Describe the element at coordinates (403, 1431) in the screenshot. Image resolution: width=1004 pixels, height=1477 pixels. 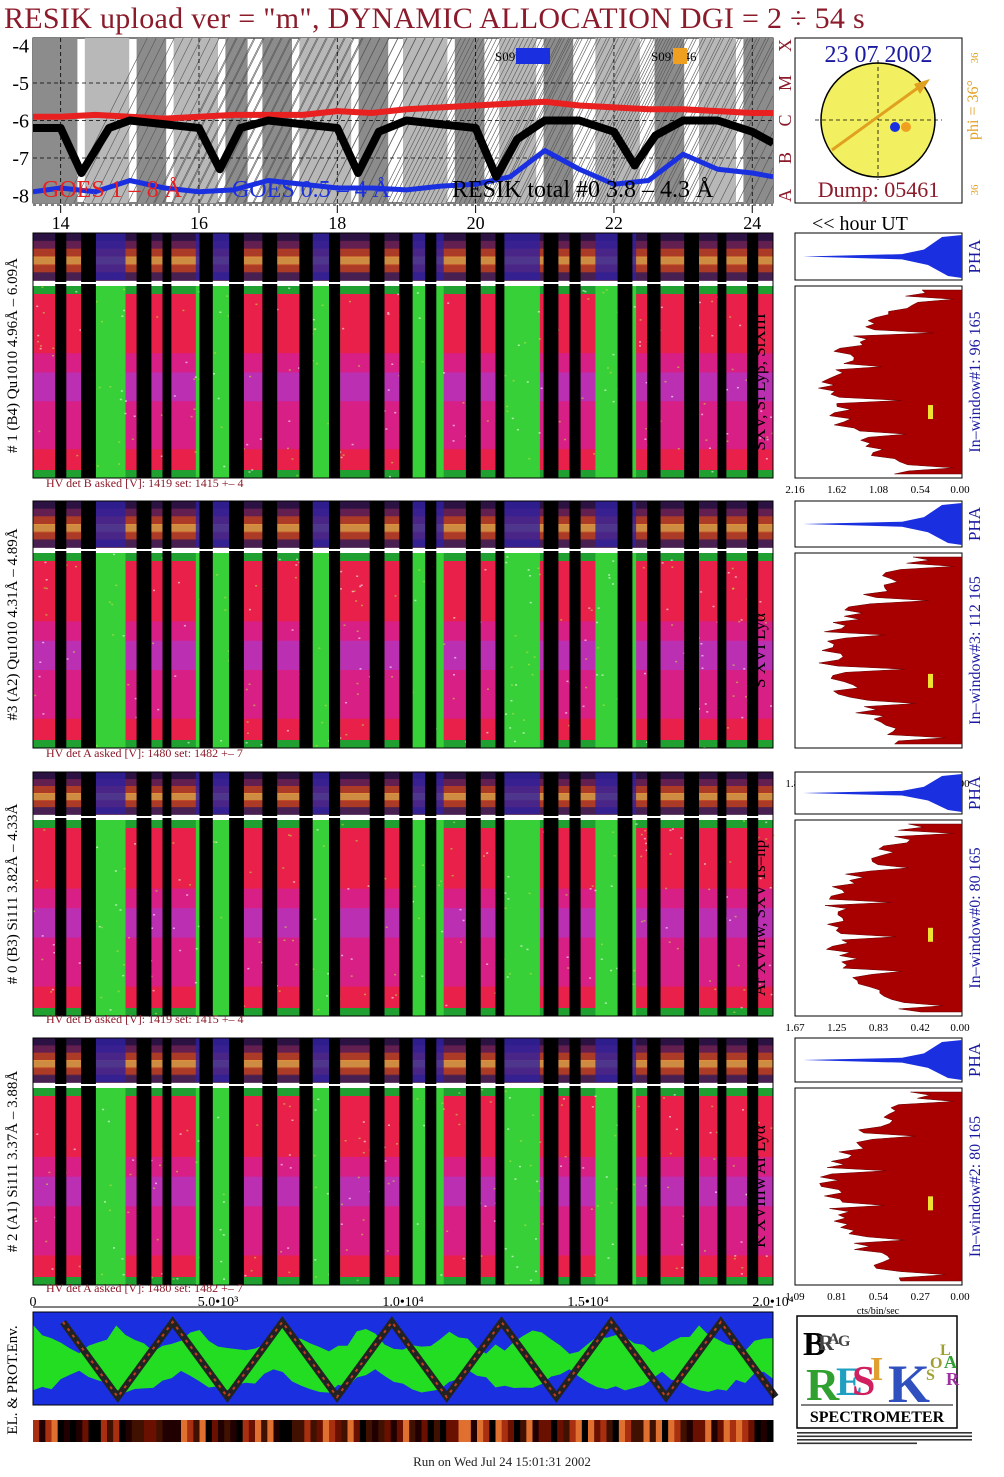
I see `bottom-colour-strip` at that location.